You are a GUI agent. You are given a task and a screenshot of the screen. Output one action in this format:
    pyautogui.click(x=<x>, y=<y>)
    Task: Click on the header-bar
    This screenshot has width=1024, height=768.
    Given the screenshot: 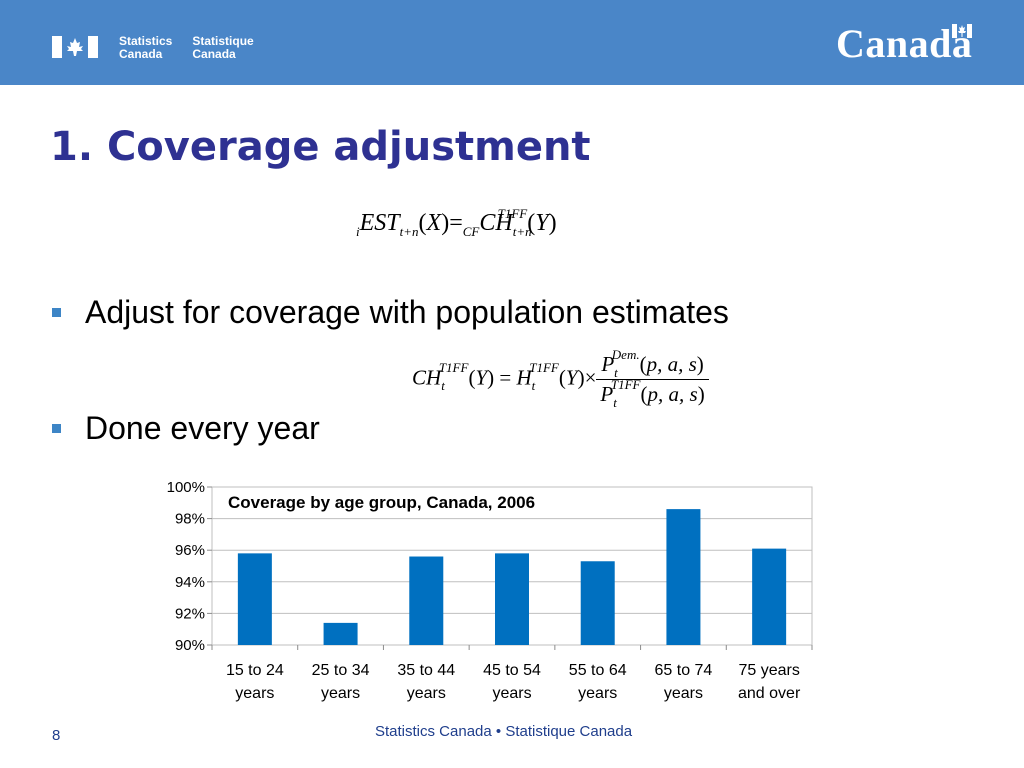 What is the action you would take?
    pyautogui.click(x=512, y=42)
    